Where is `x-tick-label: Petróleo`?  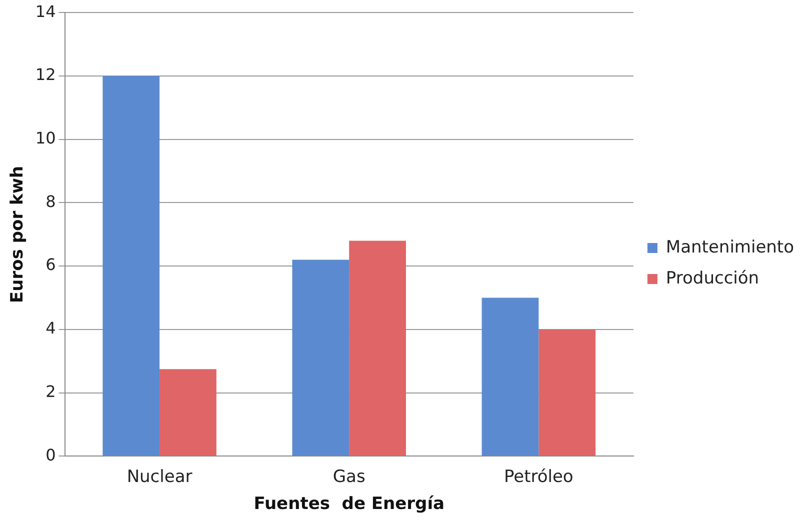
x-tick-label: Petróleo is located at coordinates (539, 476).